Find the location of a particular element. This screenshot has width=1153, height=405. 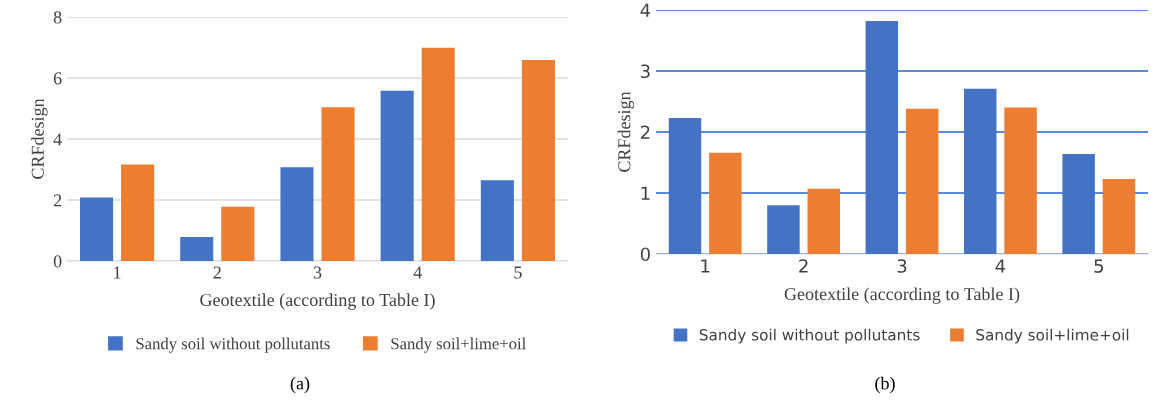

y-tick-label: 1 is located at coordinates (645, 193).